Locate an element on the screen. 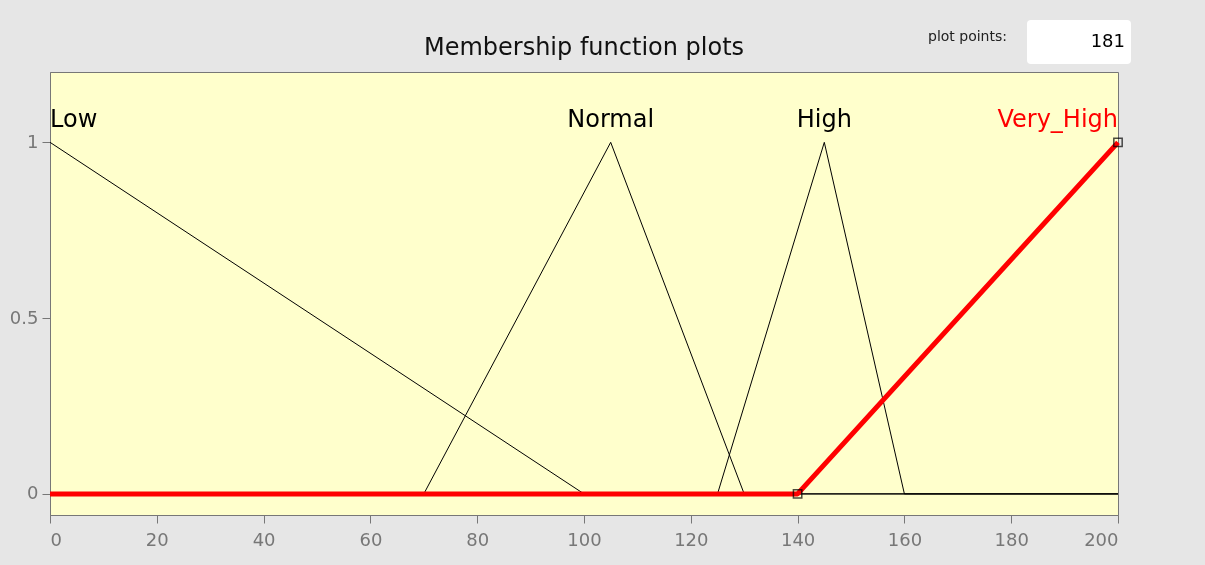 Image resolution: width=1205 pixels, height=565 pixels. series-label: Low is located at coordinates (74, 119).